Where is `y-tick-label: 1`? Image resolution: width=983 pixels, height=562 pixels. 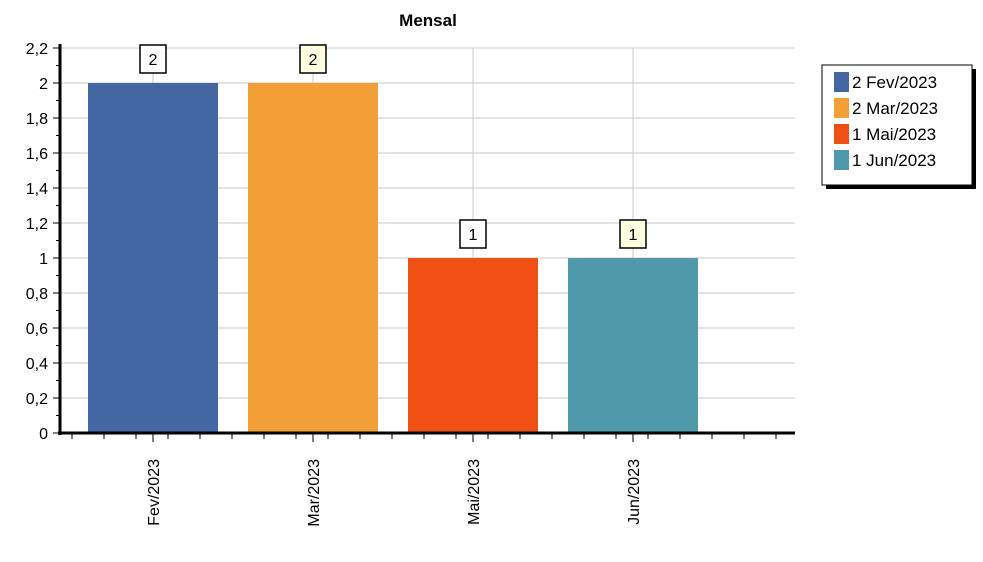 y-tick-label: 1 is located at coordinates (43, 259).